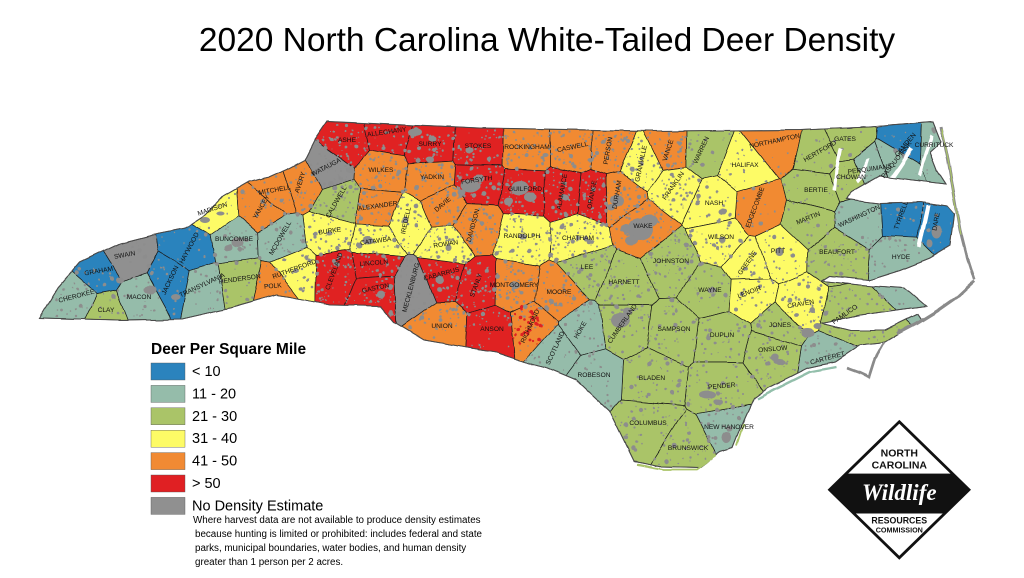  What do you see at coordinates (899, 521) in the screenshot?
I see `svg-text: RESOURCES` at bounding box center [899, 521].